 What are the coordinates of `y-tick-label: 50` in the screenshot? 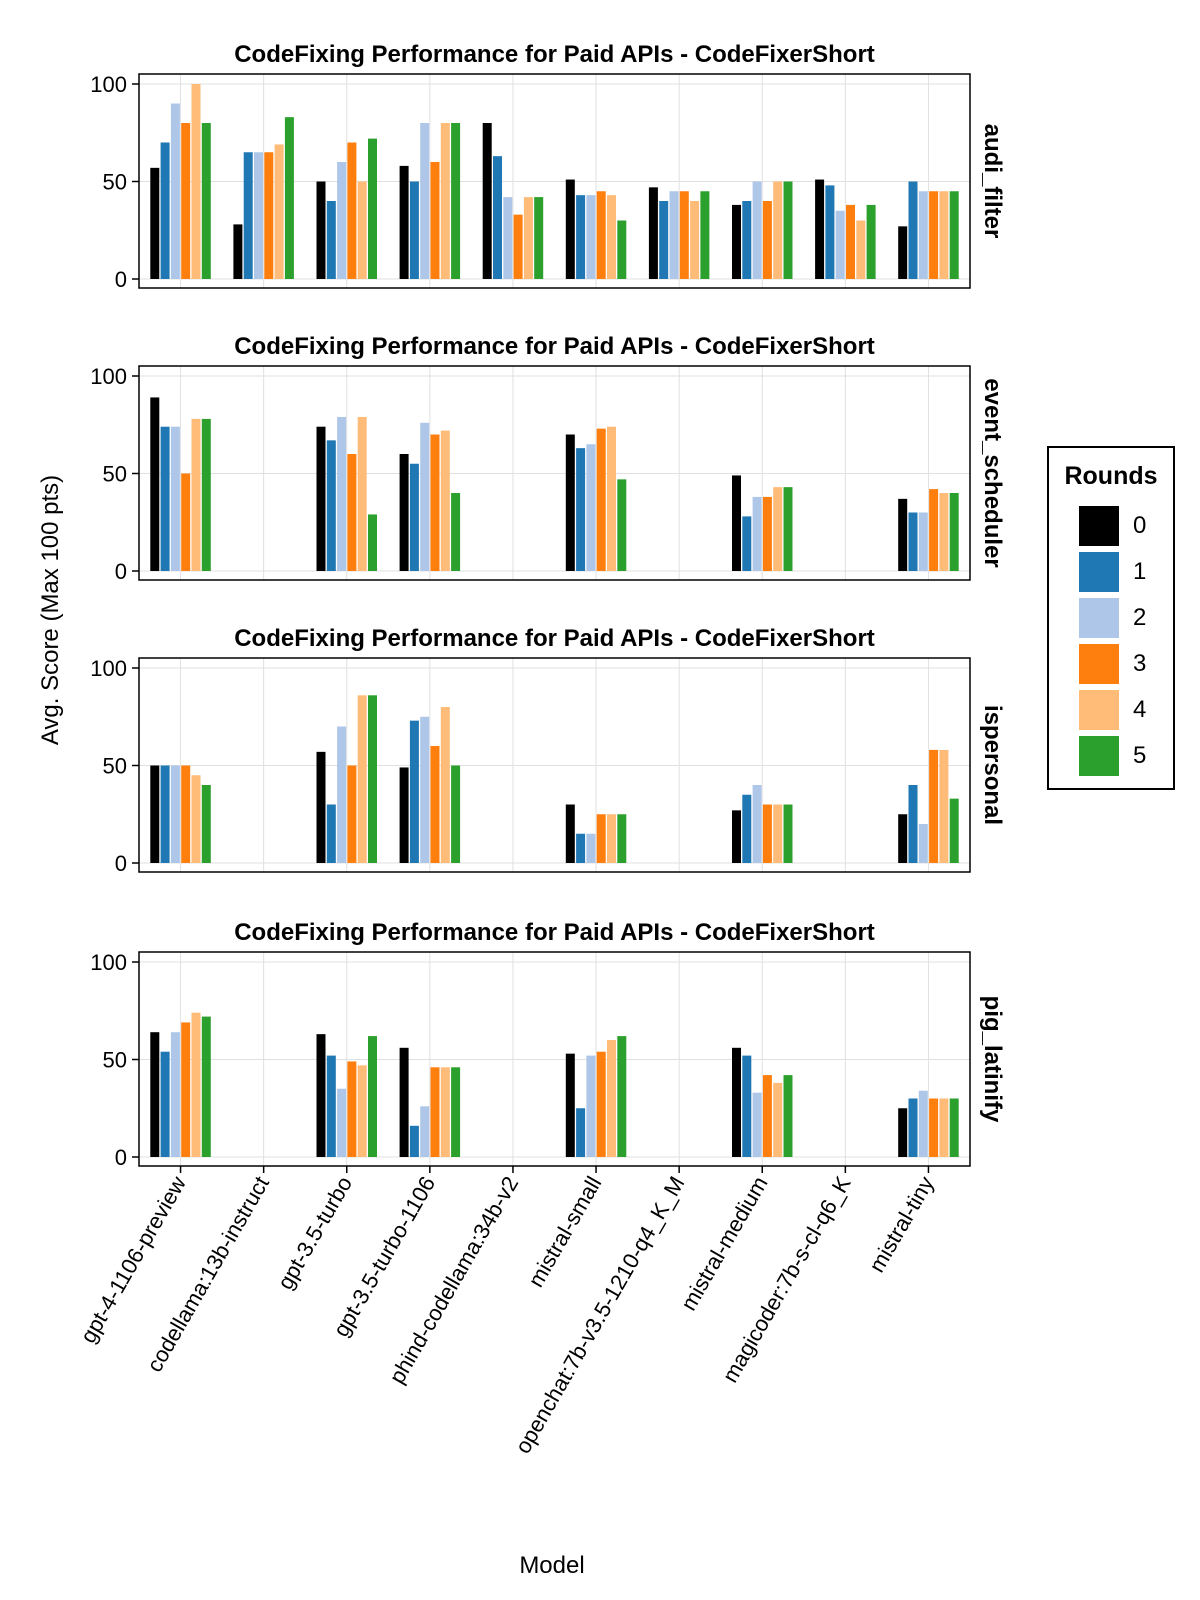 It's located at (115, 474).